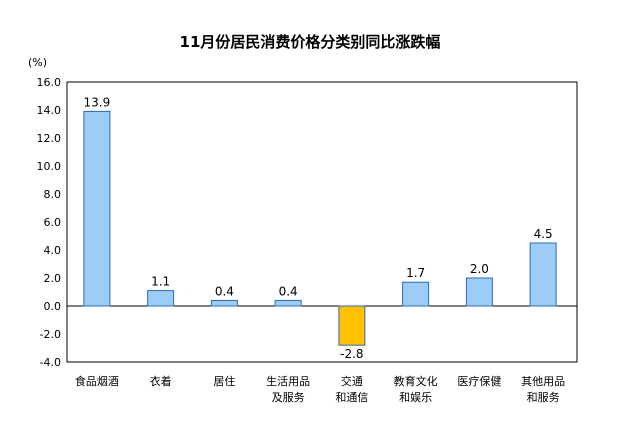  Describe the element at coordinates (37, 62) in the screenshot. I see `y-axis-unit: (%)` at that location.